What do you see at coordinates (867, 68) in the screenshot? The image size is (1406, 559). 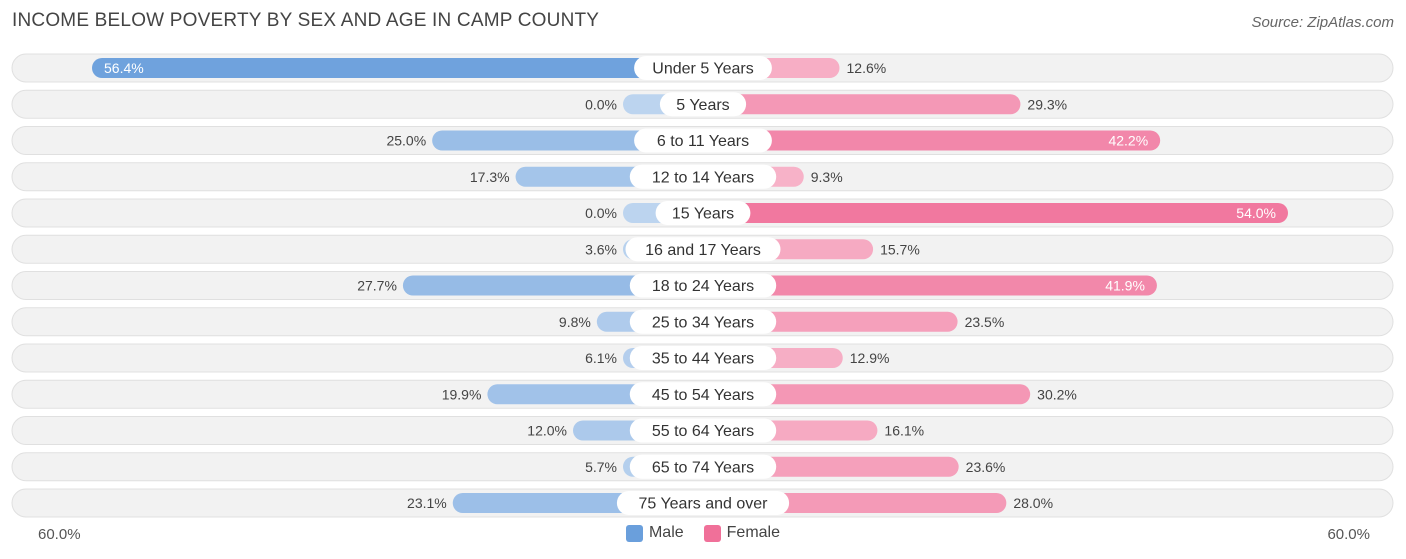 I see `female-value-label: 12.6%` at bounding box center [867, 68].